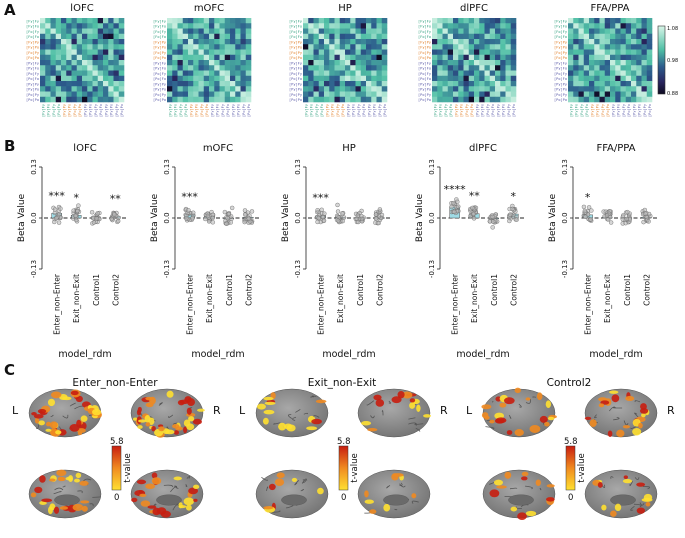 The image size is (685, 538). What do you see at coordinates (634, 110) in the screenshot?
I see `heatmap-col-label: [Py]Py` at bounding box center [634, 110].